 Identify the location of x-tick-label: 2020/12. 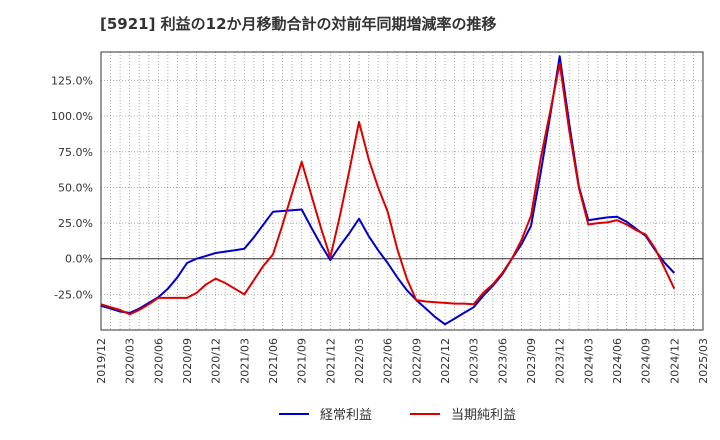
(216, 361).